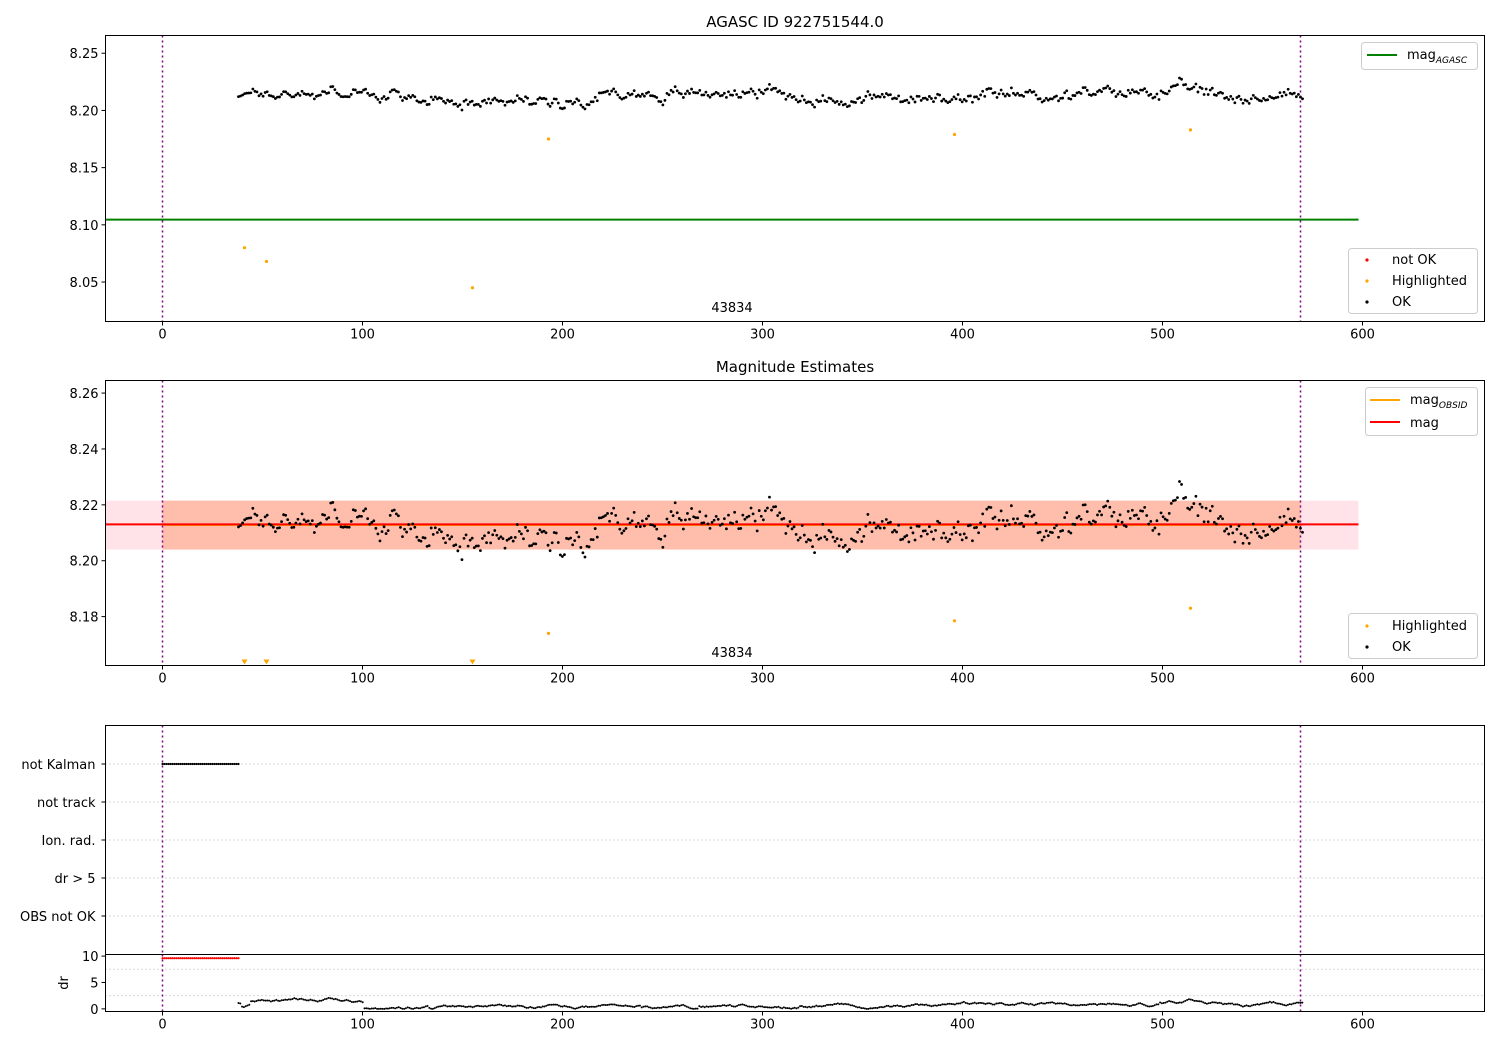 The width and height of the screenshot is (1500, 1050). I want to click on p4-ytick-label: 5, so click(94, 983).